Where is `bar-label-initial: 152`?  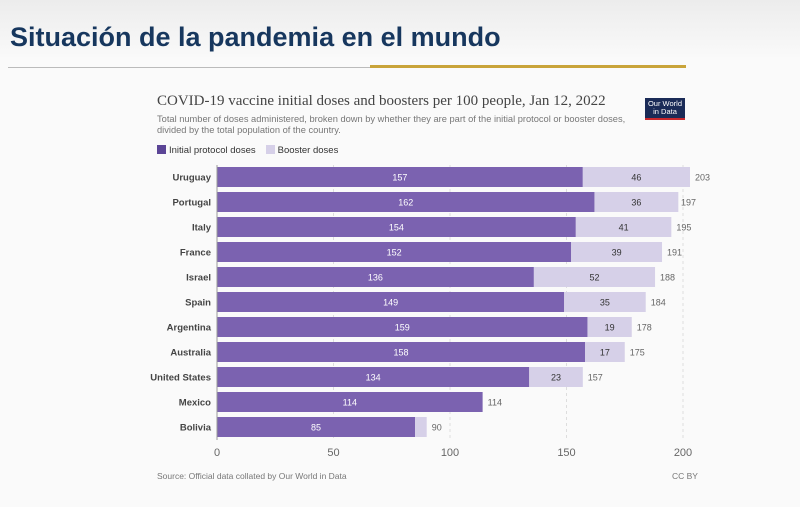 bar-label-initial: 152 is located at coordinates (394, 253).